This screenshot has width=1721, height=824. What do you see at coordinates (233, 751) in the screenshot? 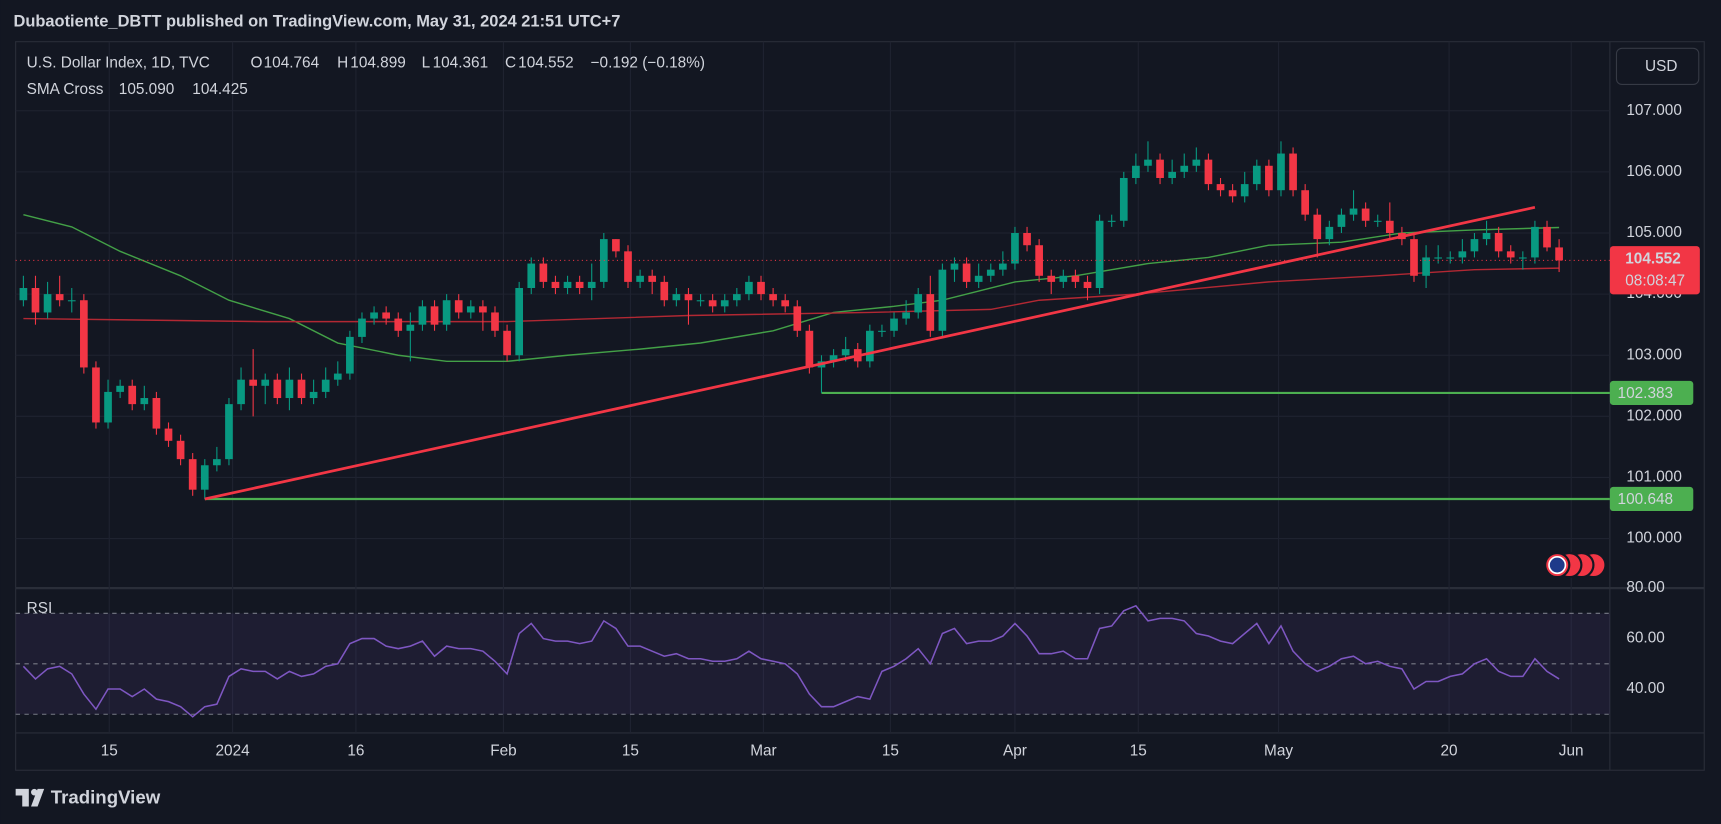
I see `x-tick-label: 2024` at bounding box center [233, 751].